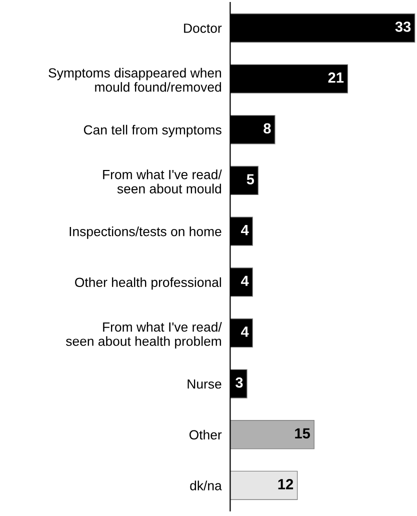  I want to click on data-label: 5, so click(250, 179).